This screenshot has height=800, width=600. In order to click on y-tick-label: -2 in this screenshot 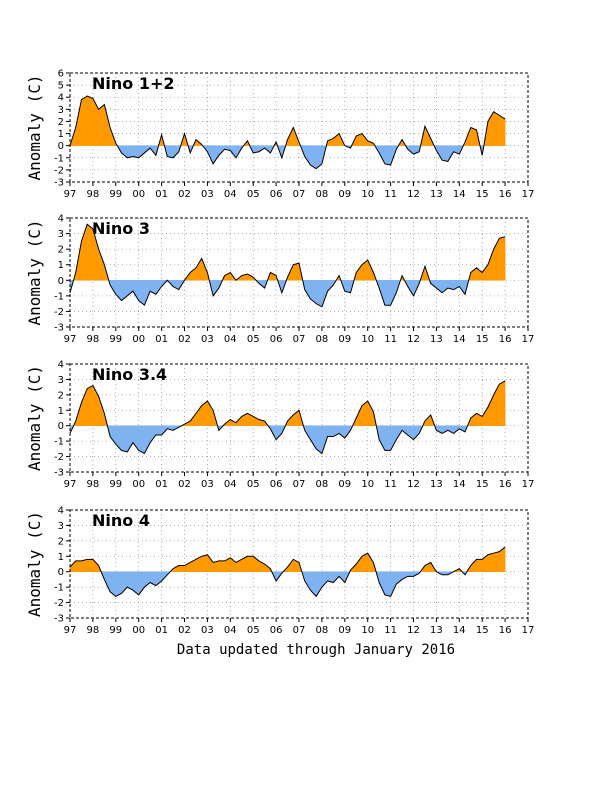, I will do `click(59, 457)`.